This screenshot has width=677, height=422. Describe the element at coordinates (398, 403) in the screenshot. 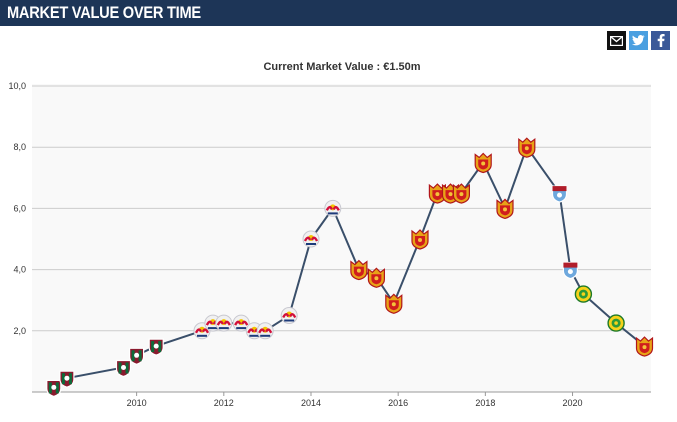

I see `x-tick-label: 2016` at that location.